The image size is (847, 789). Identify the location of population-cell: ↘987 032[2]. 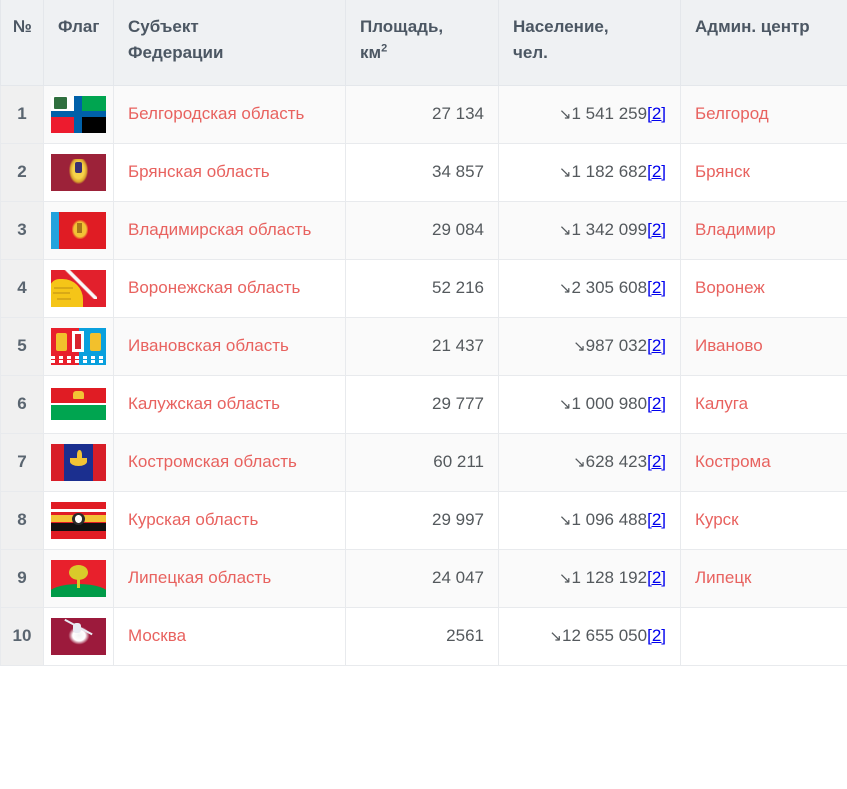
(589, 346).